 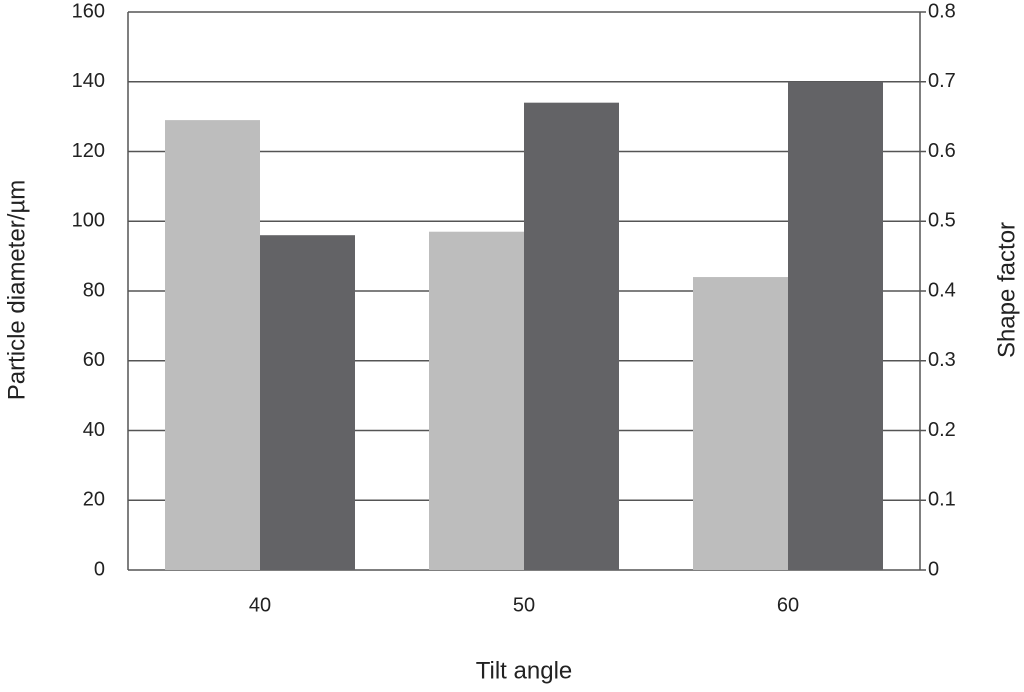 I want to click on y2-axis-title: Shape factor, so click(x=1006, y=290).